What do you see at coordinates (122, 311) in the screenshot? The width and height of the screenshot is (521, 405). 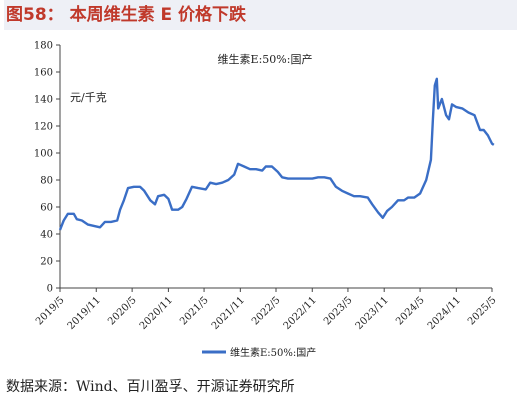 I see `x-tick-label: 2020/5` at bounding box center [122, 311].